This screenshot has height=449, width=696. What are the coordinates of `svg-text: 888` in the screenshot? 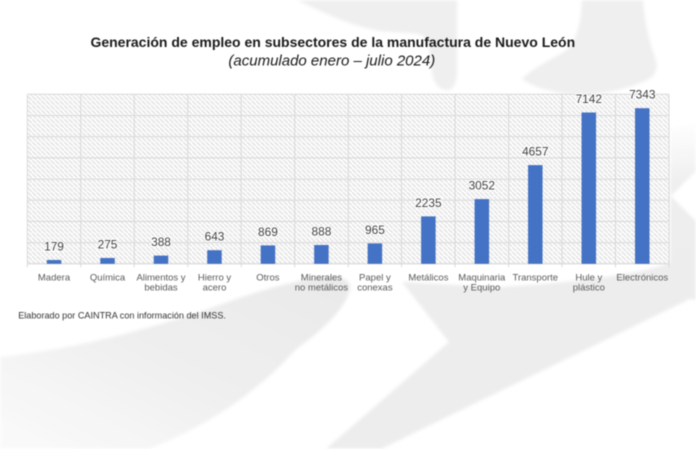 It's located at (321, 231).